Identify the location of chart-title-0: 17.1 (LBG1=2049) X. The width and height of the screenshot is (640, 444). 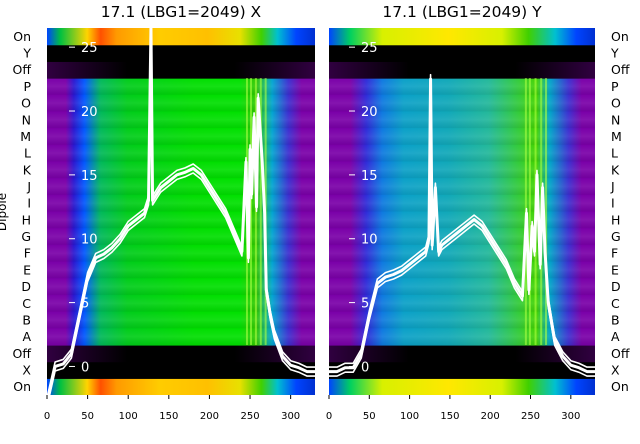
(181, 12).